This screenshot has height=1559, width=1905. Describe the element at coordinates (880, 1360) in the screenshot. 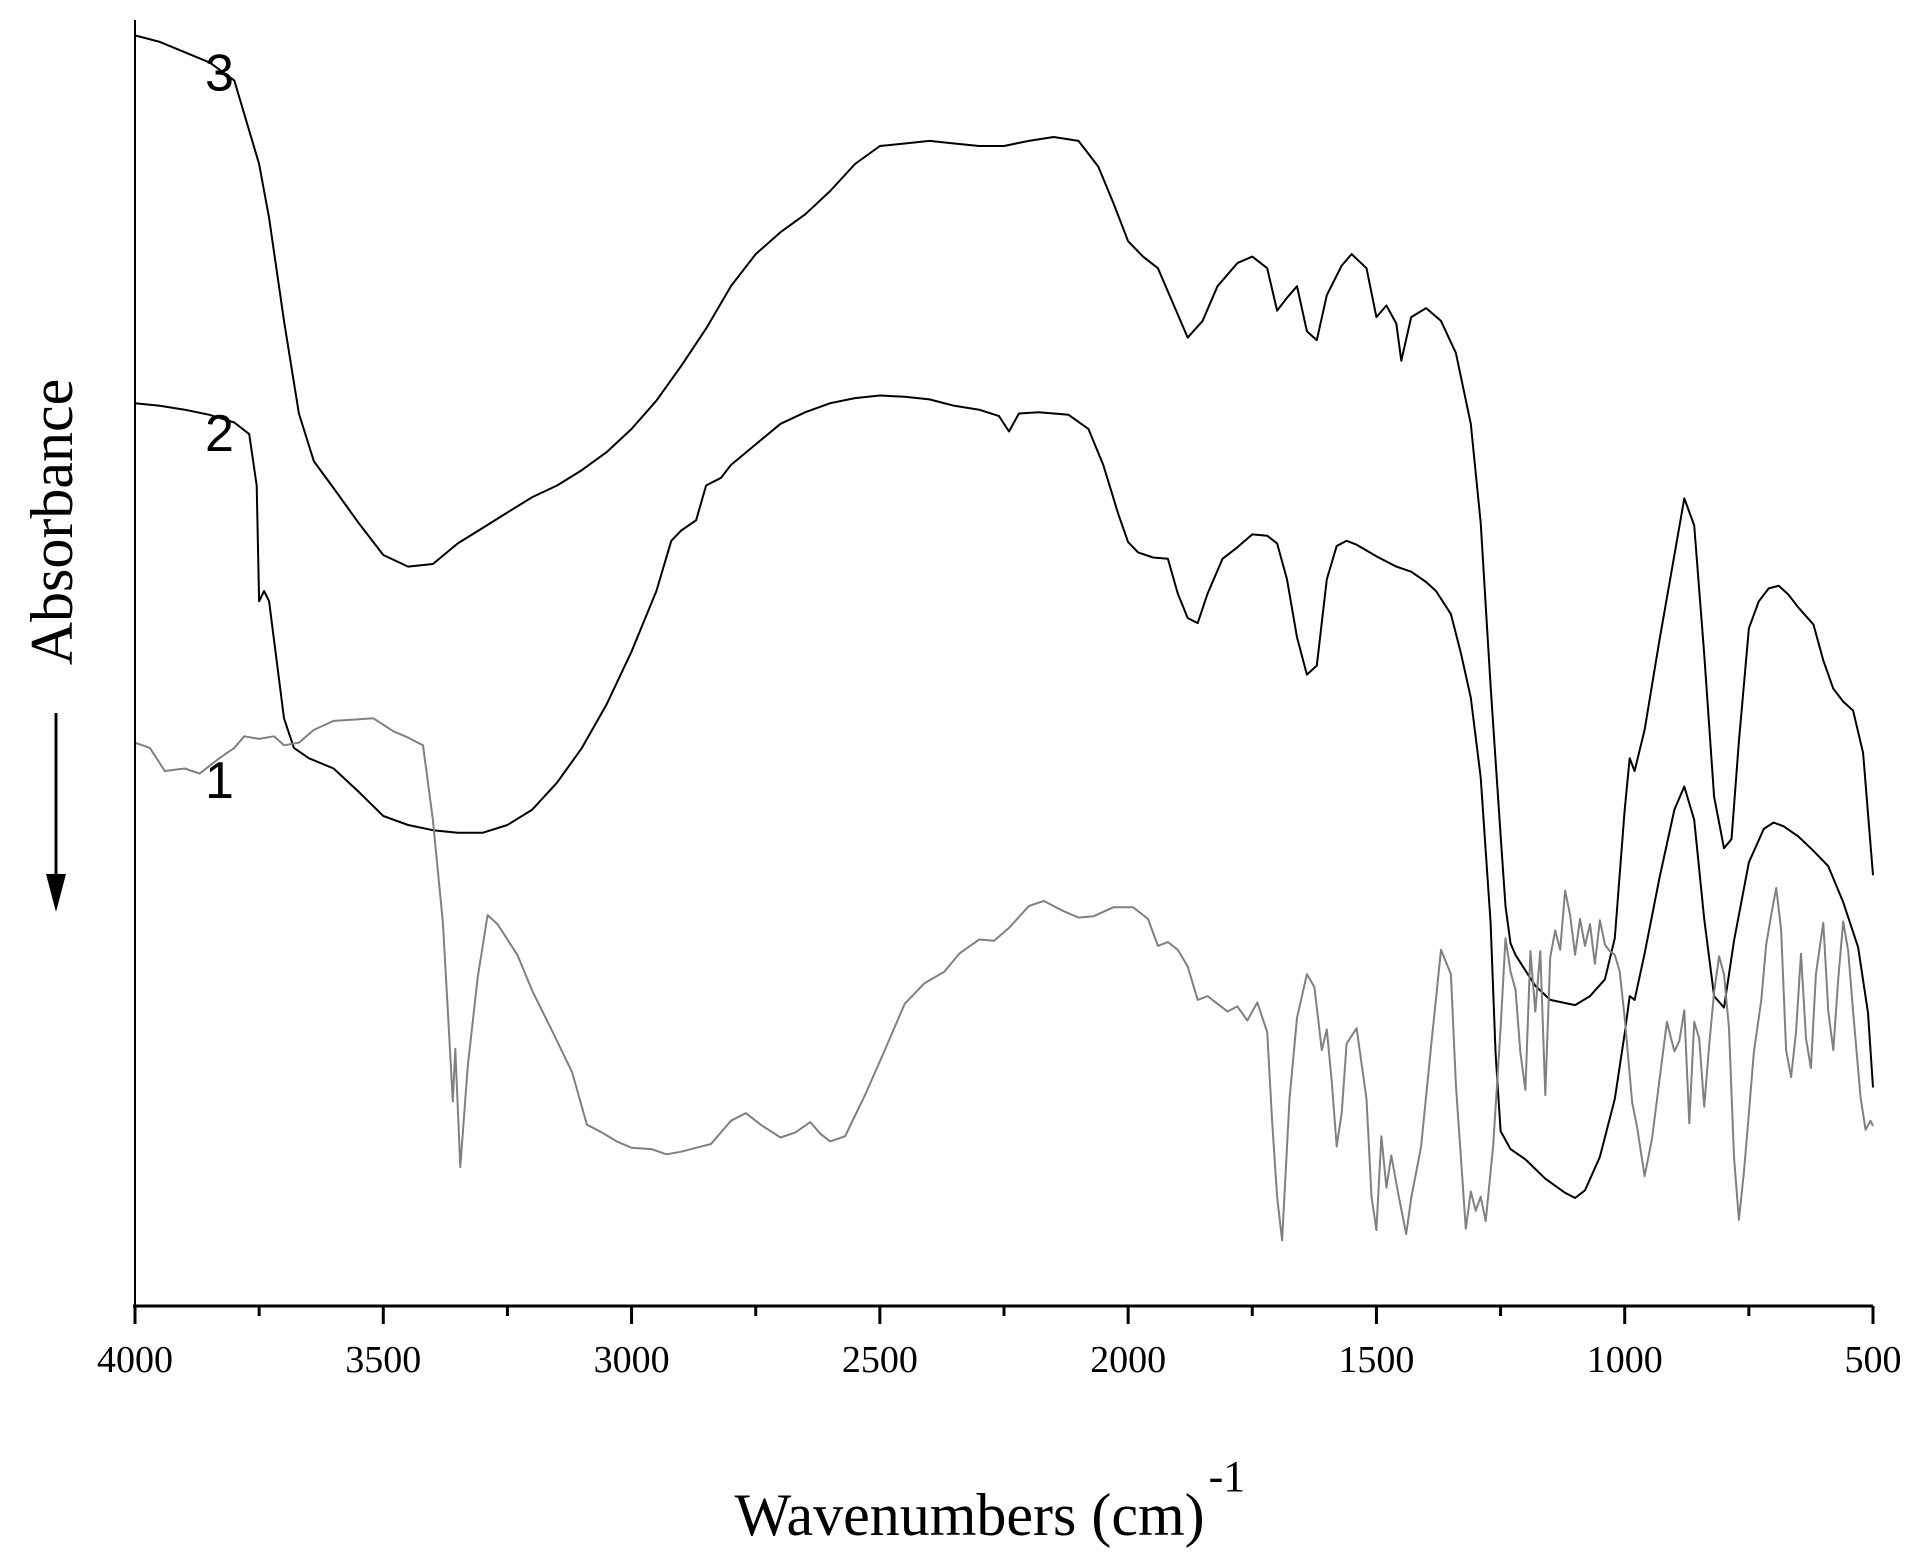

I see `x-tick-label: 2500` at that location.